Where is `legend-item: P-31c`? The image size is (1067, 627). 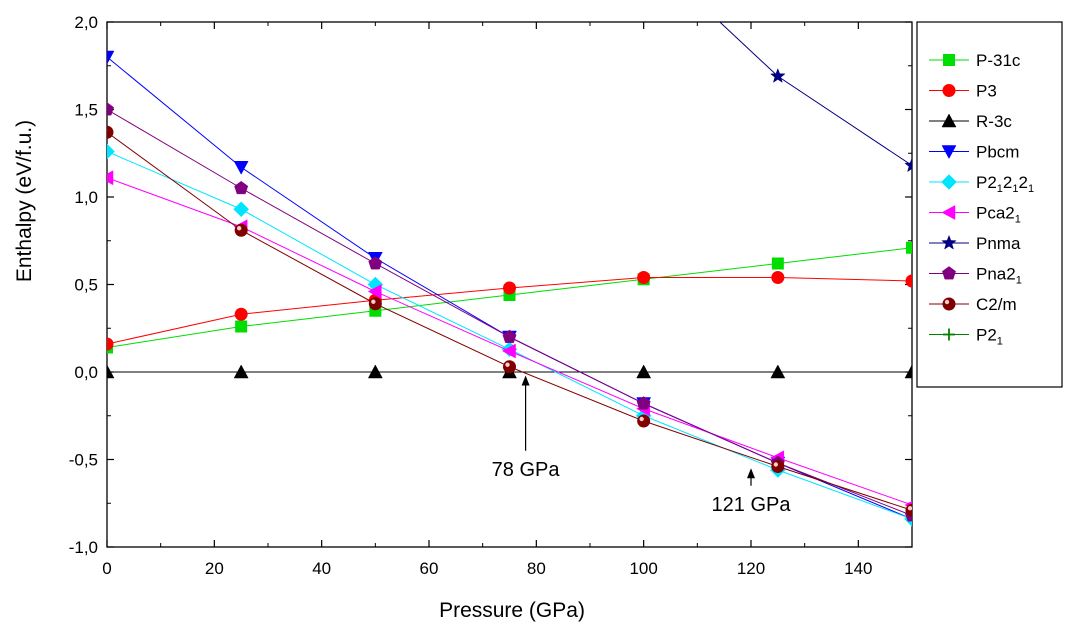 legend-item: P-31c is located at coordinates (975, 60).